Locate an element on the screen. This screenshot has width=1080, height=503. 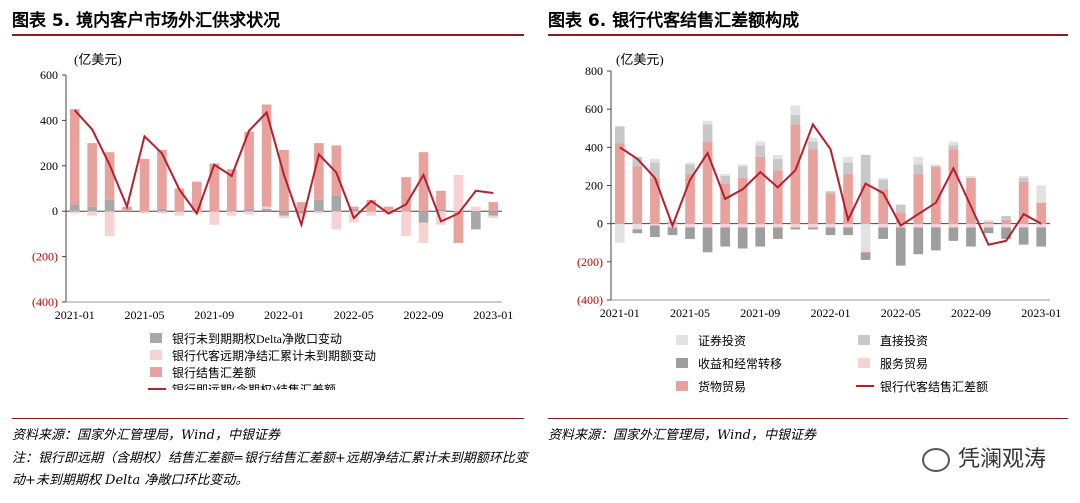
left-y-tick-label: (400) is located at coordinates (45, 302).